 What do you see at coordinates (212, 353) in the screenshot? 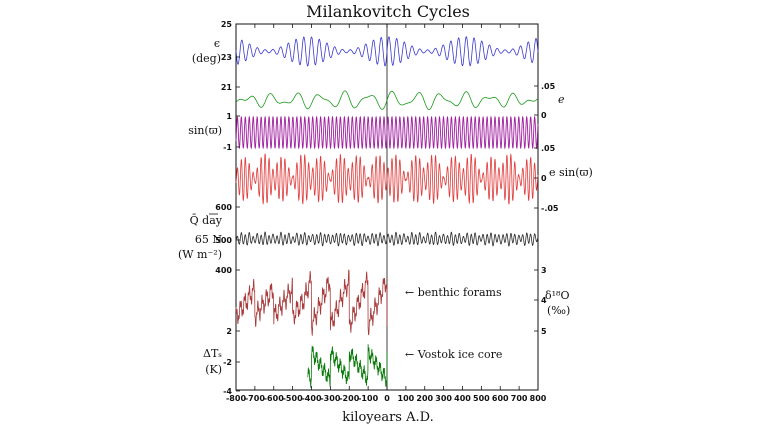
I see `temperature-symbol-label: ΔTₛ` at bounding box center [212, 353].